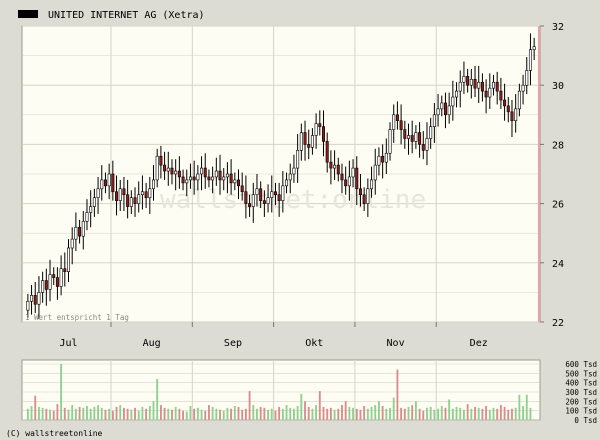 This screenshot has height=440, width=600. I want to click on price-tick-label: 28, so click(558, 145).